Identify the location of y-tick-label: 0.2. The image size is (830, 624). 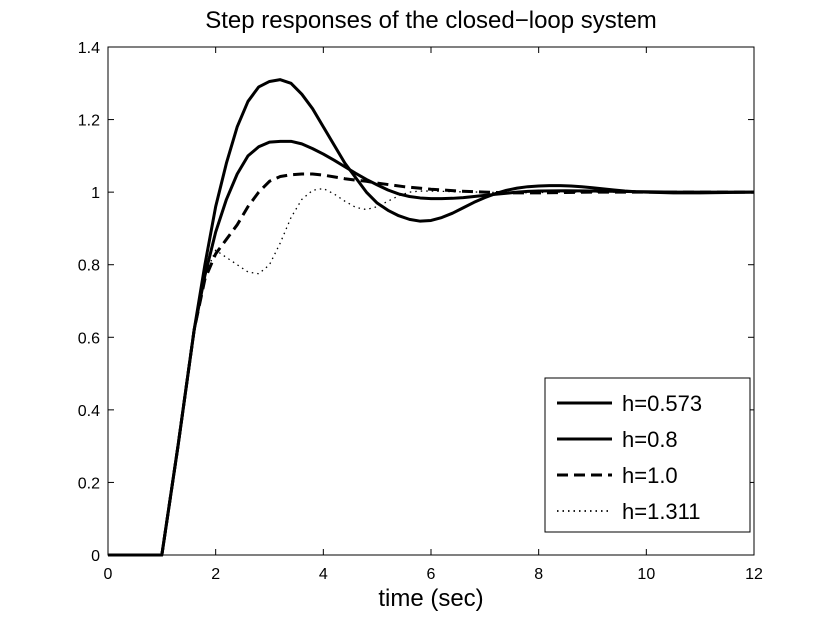
(89, 483).